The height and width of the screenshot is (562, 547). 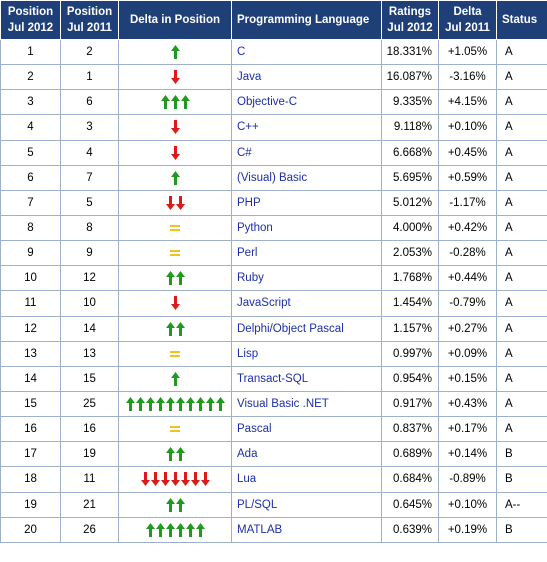 What do you see at coordinates (410, 20) in the screenshot?
I see `header-ratings: Ratings Jul 2012` at bounding box center [410, 20].